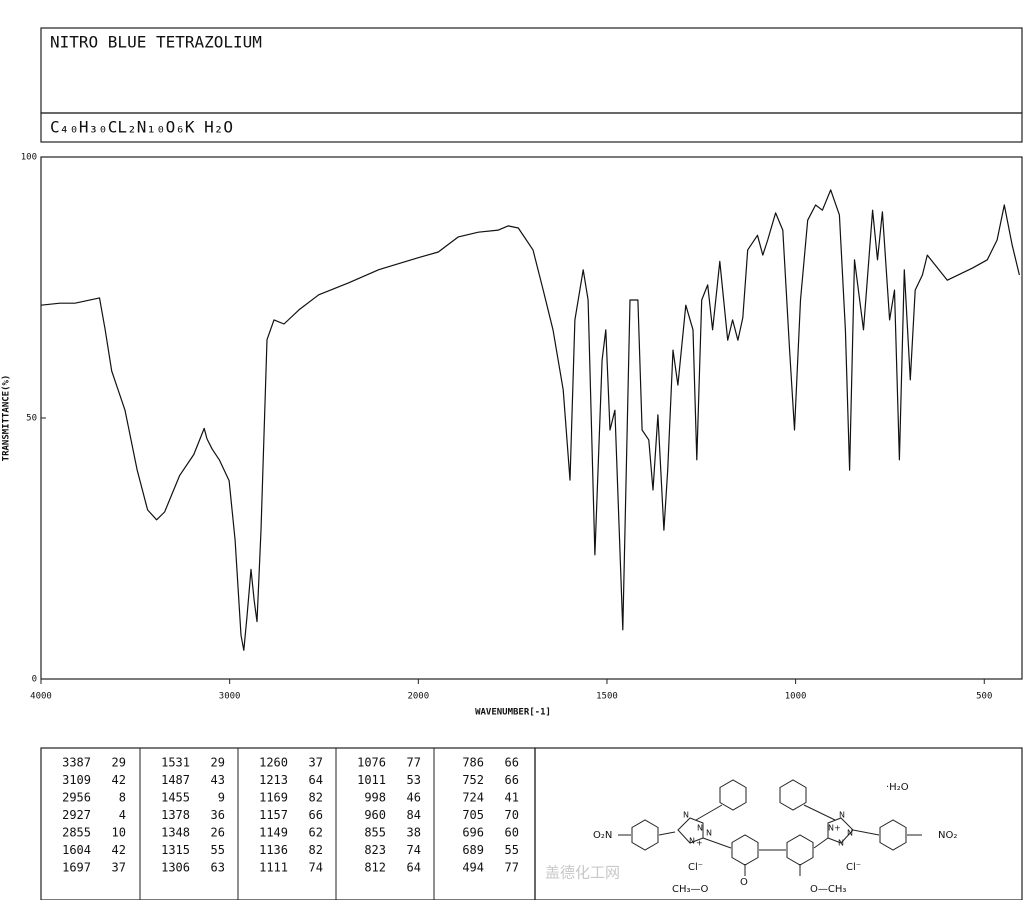 Image resolution: width=1024 pixels, height=904 pixels. Describe the element at coordinates (582, 873) in the screenshot. I see `watermark: 盖德化工网` at that location.